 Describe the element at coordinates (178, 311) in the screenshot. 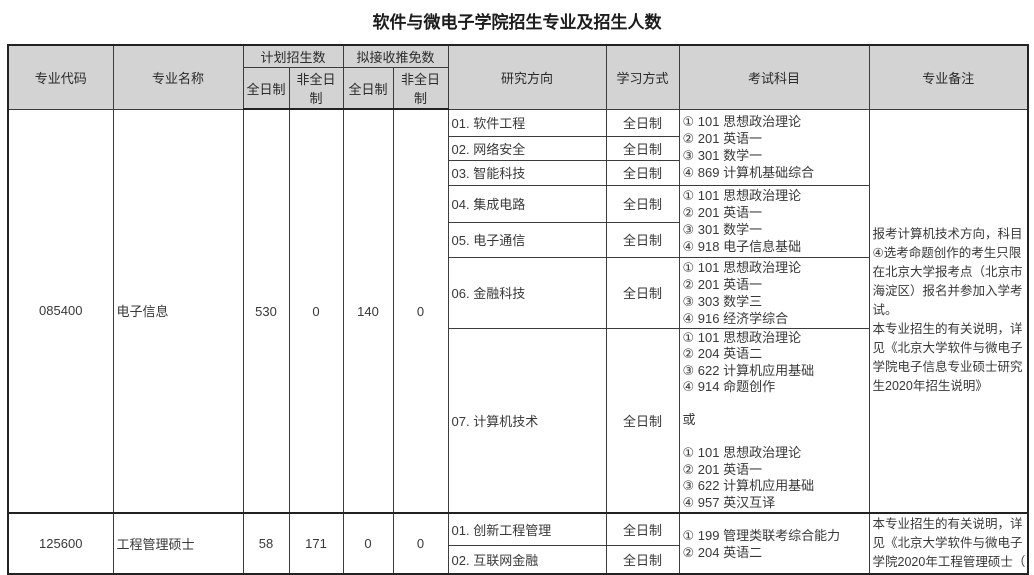

I see `major-name-cell: 电子信息` at that location.